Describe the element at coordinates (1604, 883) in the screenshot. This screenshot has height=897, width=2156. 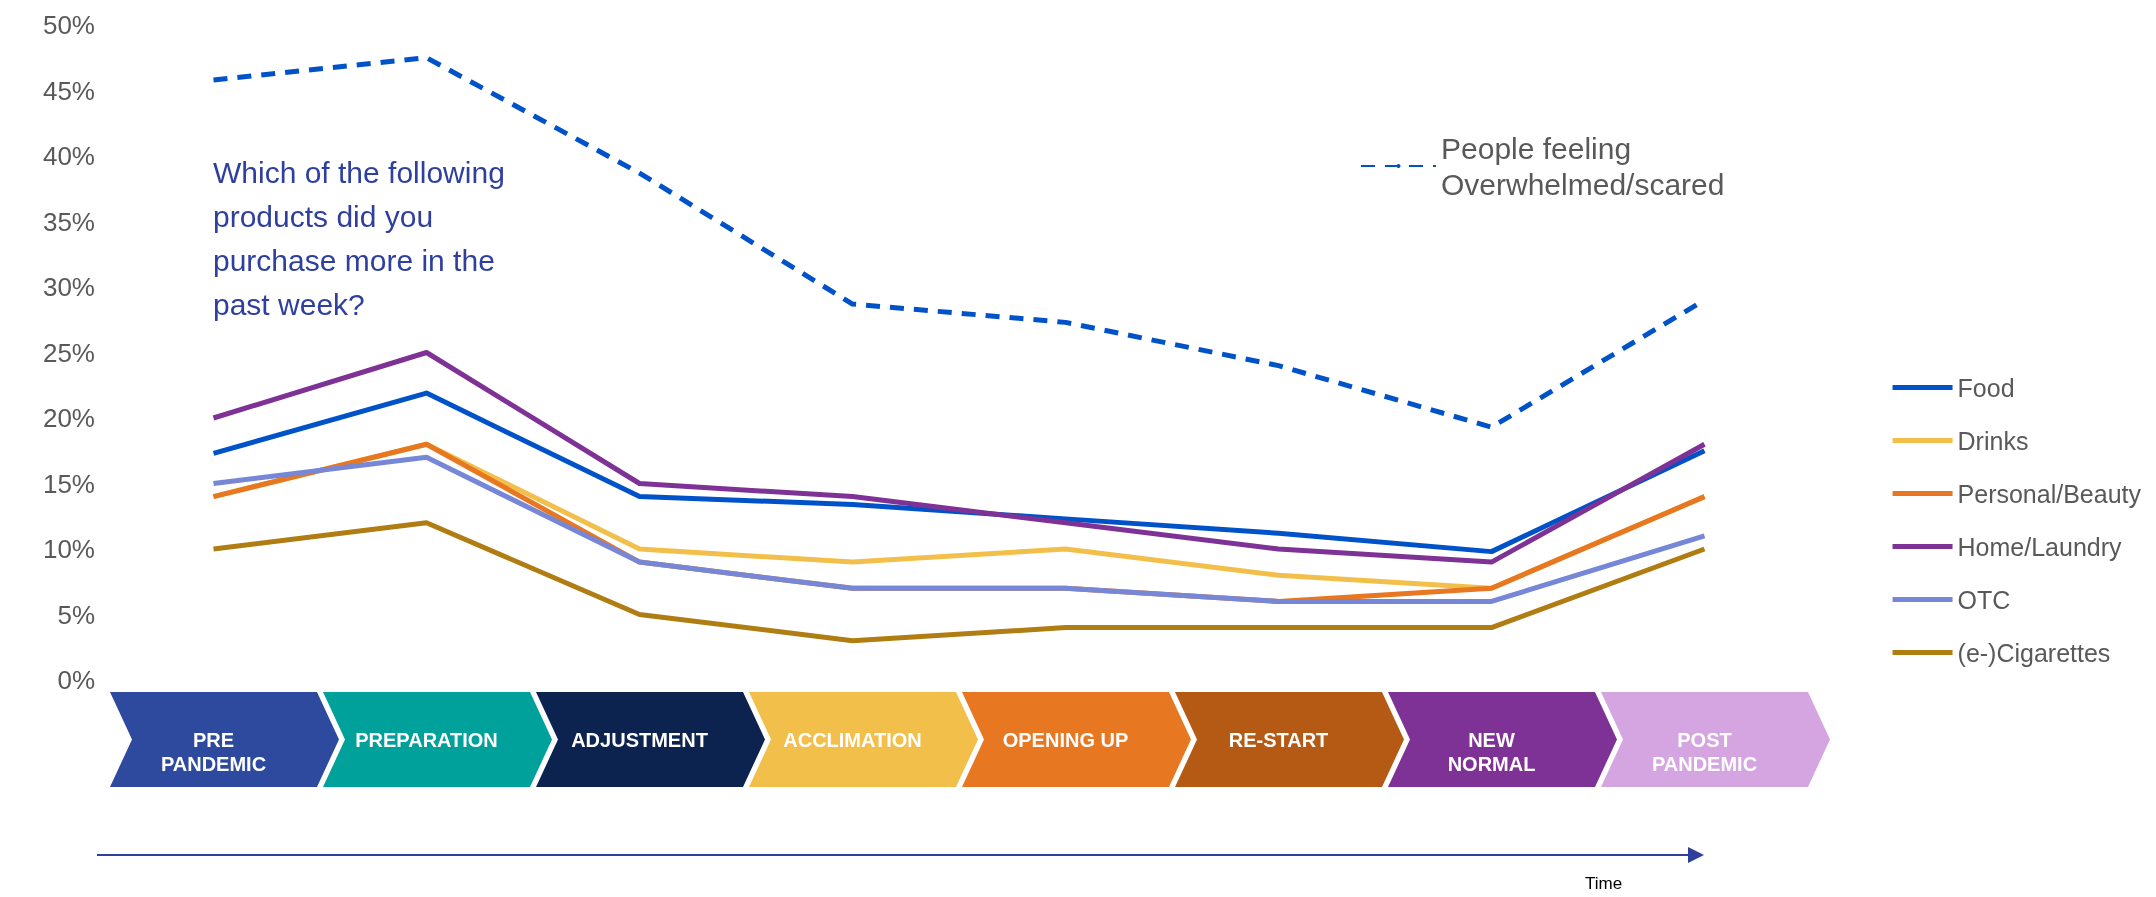
I see `text: Time` at that location.